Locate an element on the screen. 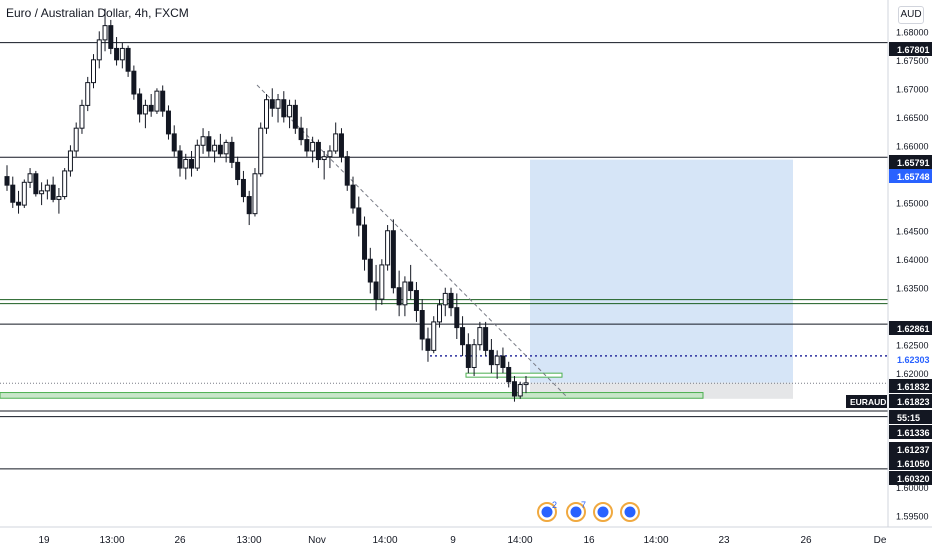  target-zone is located at coordinates (661, 271).